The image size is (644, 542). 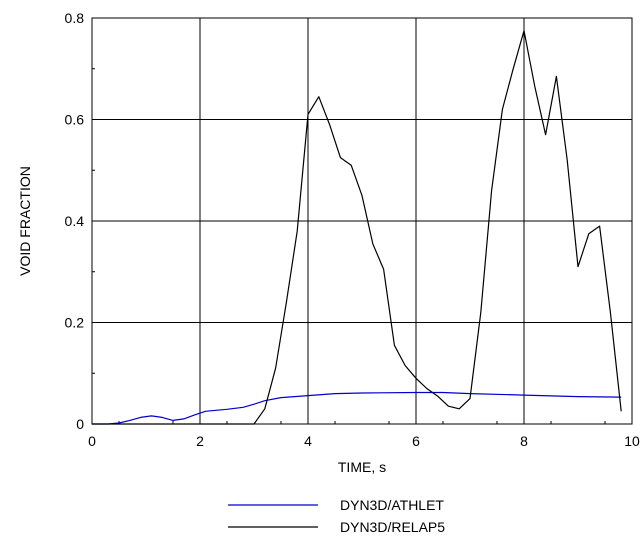 What do you see at coordinates (357, 408) in the screenshot?
I see `series-line-dyn3d-athlet` at bounding box center [357, 408].